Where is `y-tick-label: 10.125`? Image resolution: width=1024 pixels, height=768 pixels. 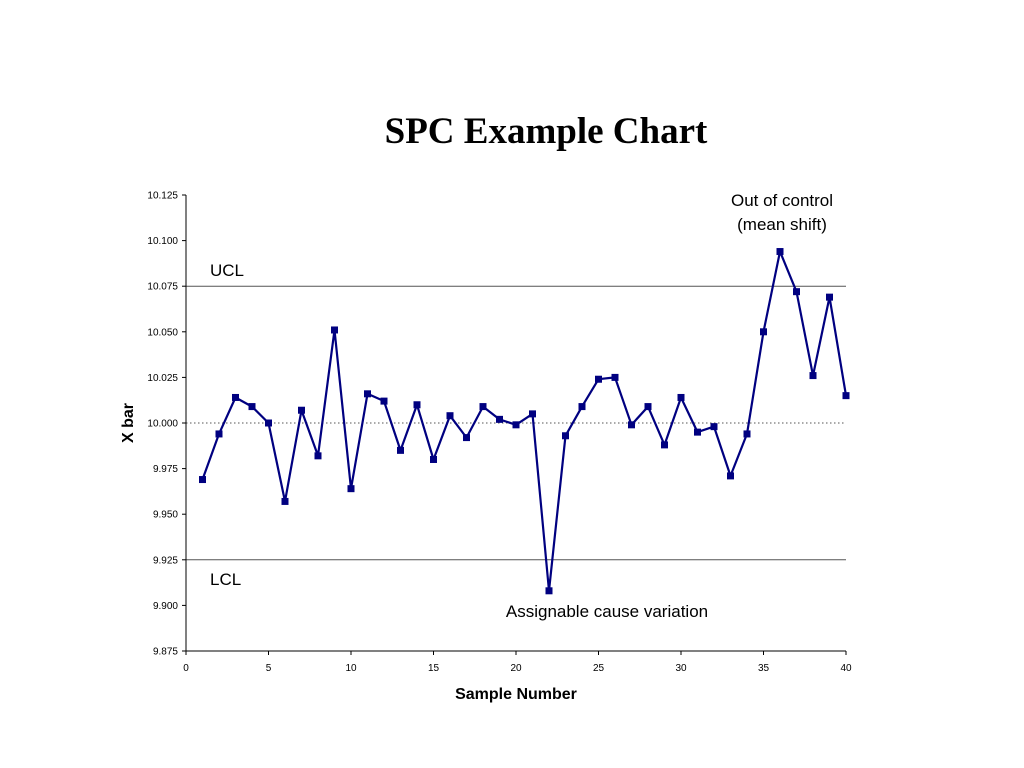 y-tick-label: 10.125 is located at coordinates (162, 196).